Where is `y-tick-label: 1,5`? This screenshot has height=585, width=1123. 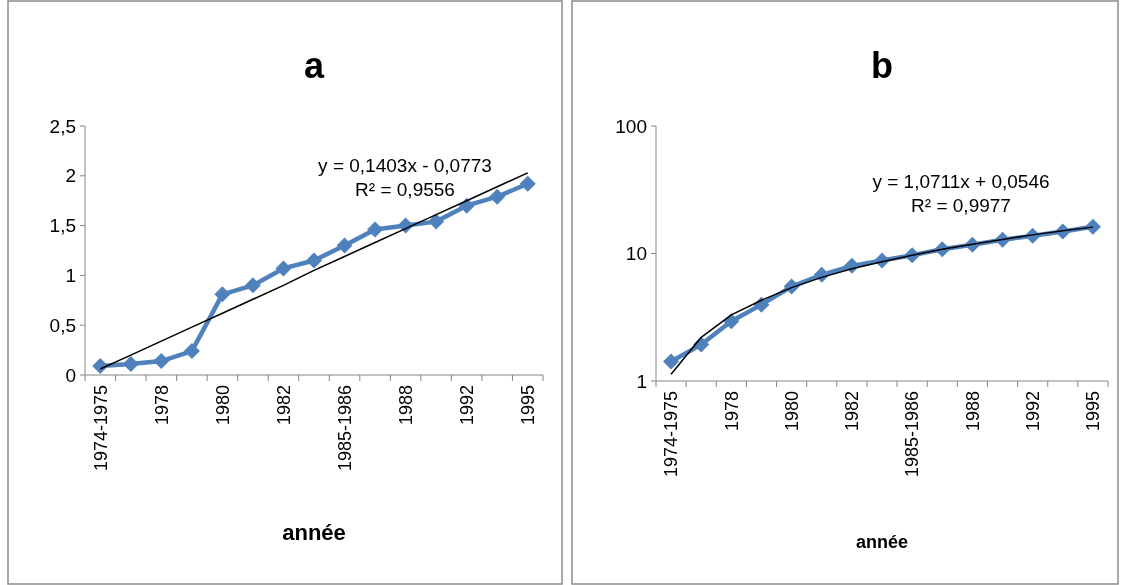 y-tick-label: 1,5 is located at coordinates (62, 226).